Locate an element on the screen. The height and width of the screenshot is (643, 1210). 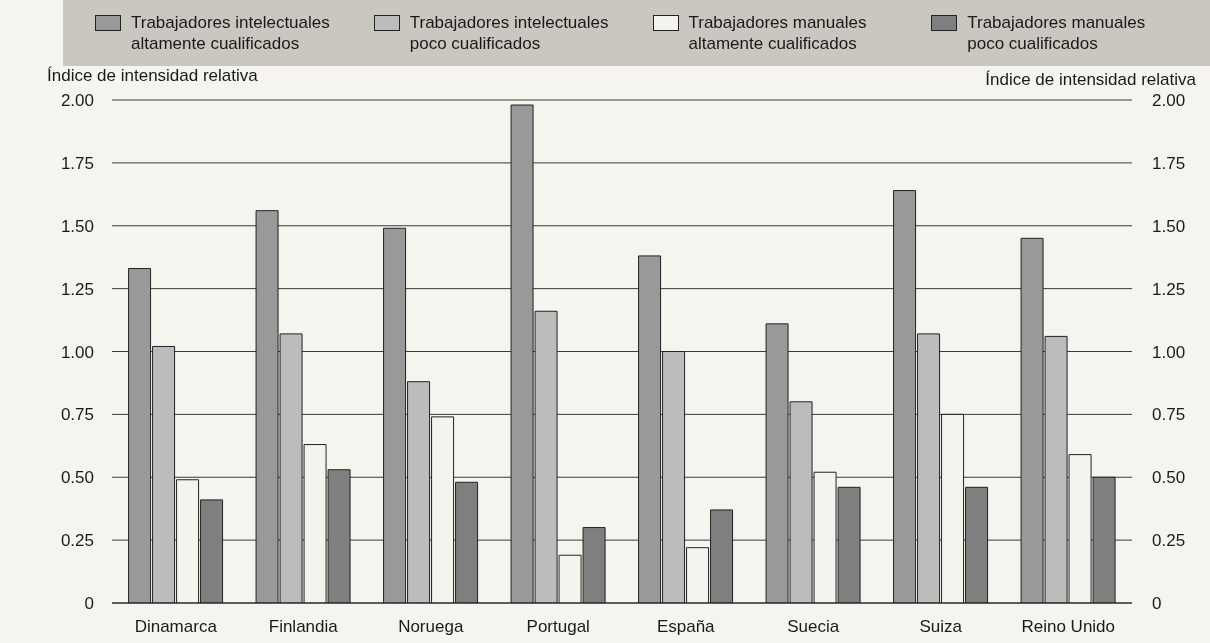
x-tick-label: Suecia is located at coordinates (813, 627).